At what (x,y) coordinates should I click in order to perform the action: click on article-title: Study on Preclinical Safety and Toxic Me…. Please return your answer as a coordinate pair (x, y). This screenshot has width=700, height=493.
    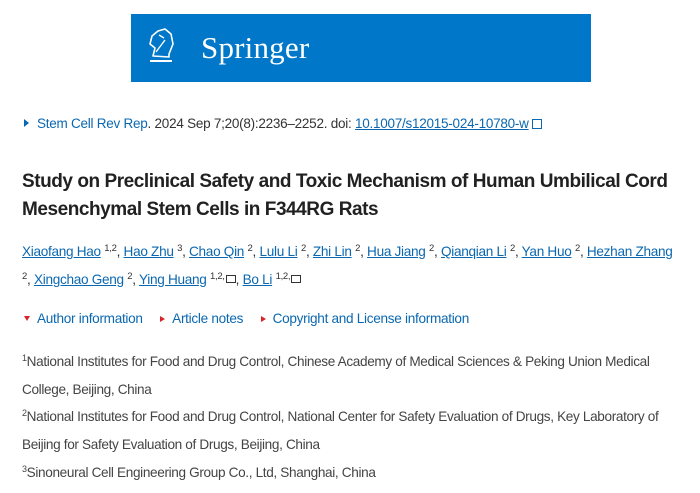
    Looking at the image, I should click on (345, 195).